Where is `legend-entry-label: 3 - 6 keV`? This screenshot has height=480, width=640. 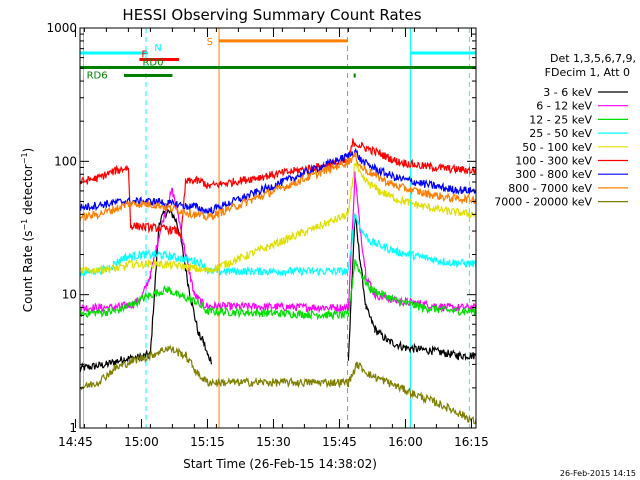
legend-entry-label: 3 - 6 keV is located at coordinates (567, 92).